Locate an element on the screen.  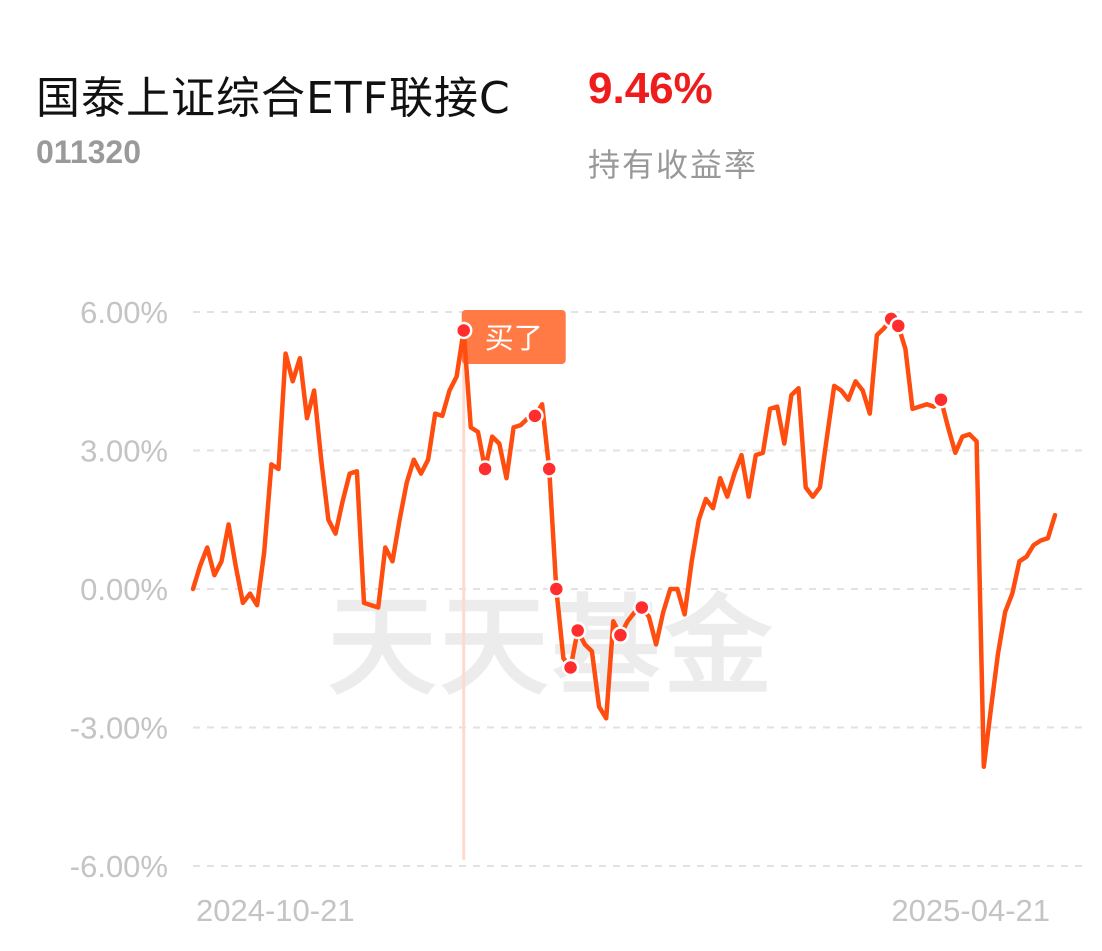
x-tick-label: 2025-04-21 is located at coordinates (970, 910).